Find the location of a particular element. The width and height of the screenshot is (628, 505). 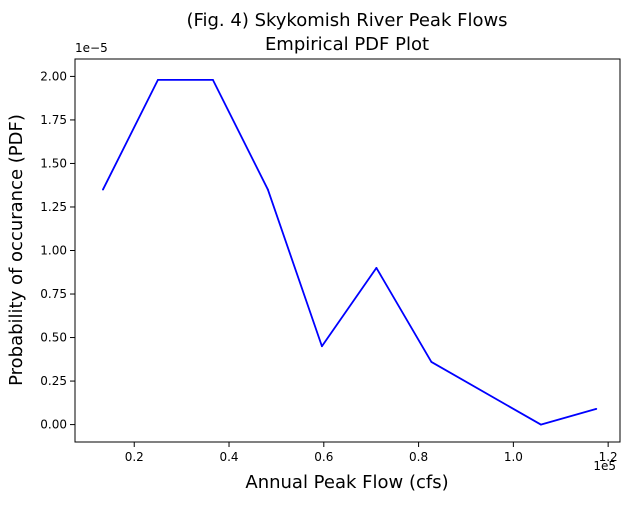

x-tick-label: 0.2 is located at coordinates (134, 457).